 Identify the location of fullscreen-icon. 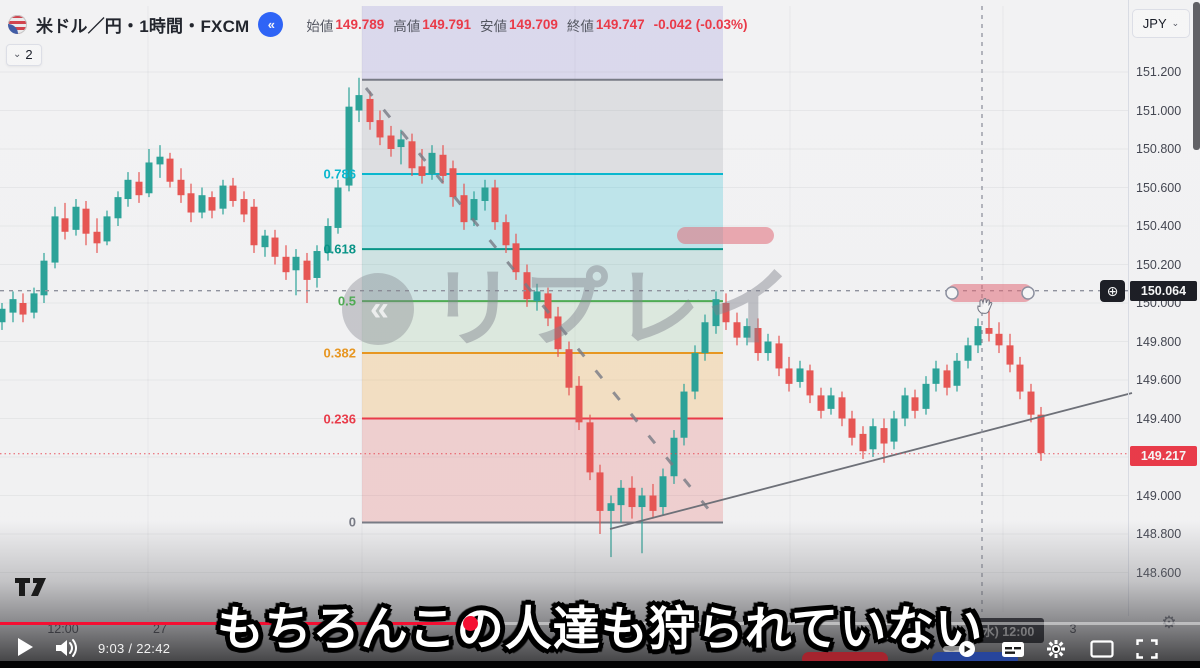
(1147, 649).